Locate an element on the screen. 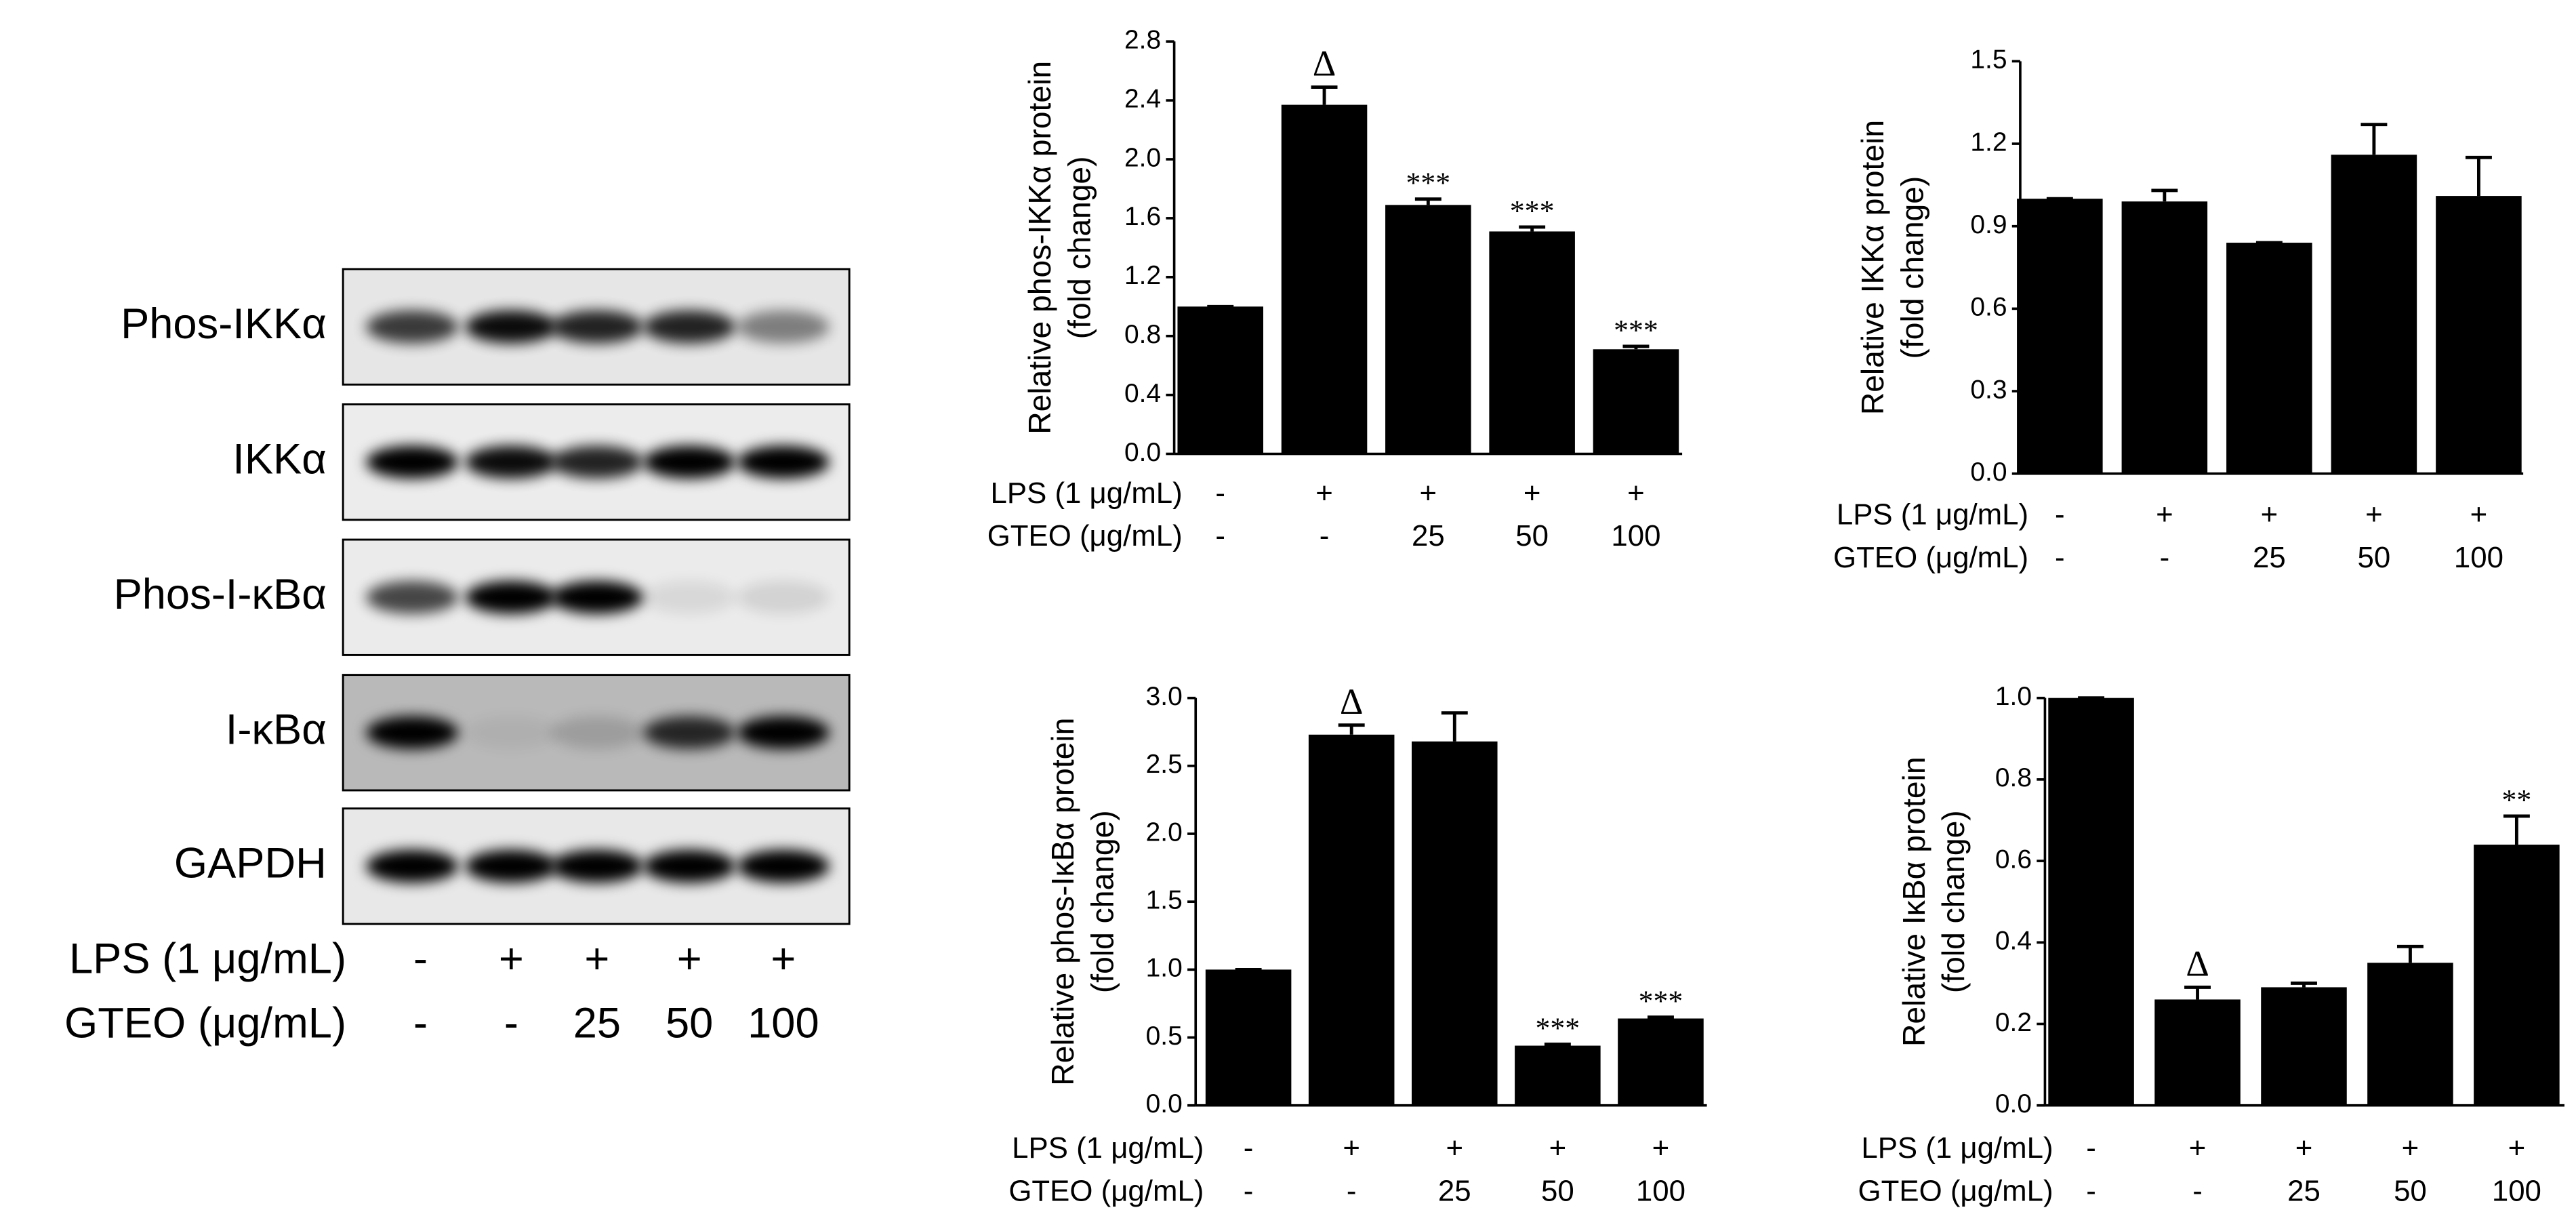  y-tick-label: 1.6 is located at coordinates (1142, 216).